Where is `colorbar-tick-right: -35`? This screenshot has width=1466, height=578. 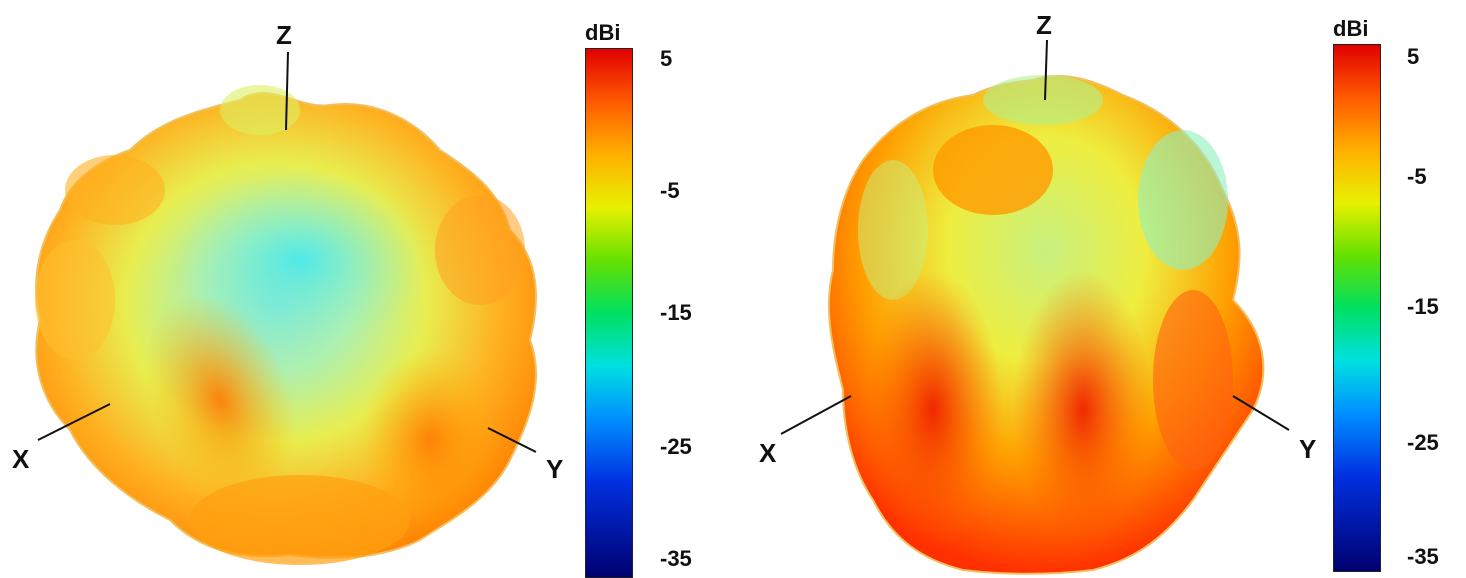
colorbar-tick-right: -35 is located at coordinates (1423, 556).